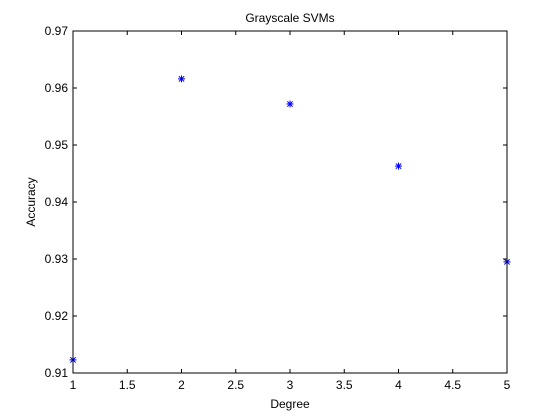  What do you see at coordinates (344, 385) in the screenshot?
I see `x-tick-label: 3.5` at bounding box center [344, 385].